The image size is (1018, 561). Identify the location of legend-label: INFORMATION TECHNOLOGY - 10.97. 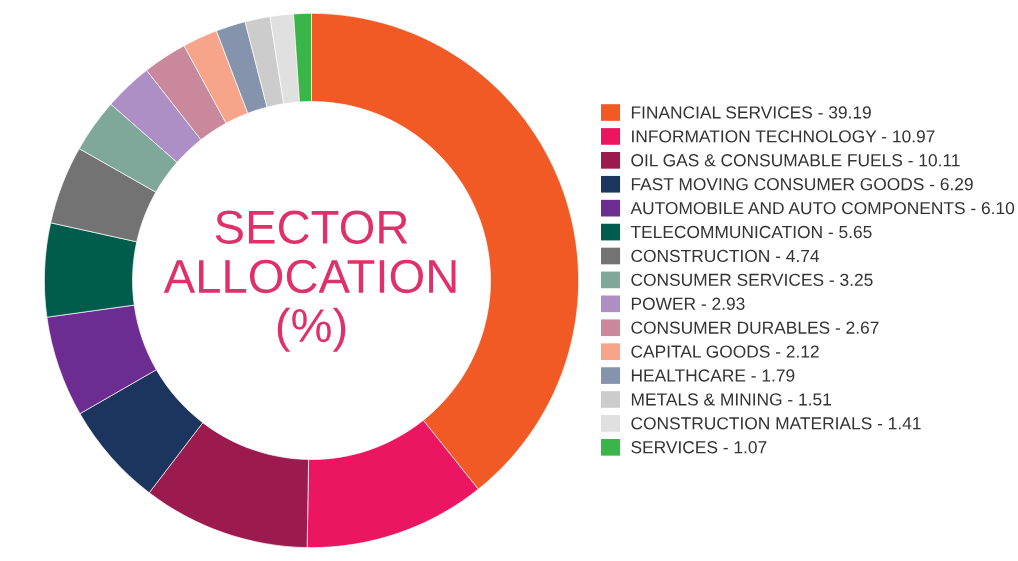
(783, 136).